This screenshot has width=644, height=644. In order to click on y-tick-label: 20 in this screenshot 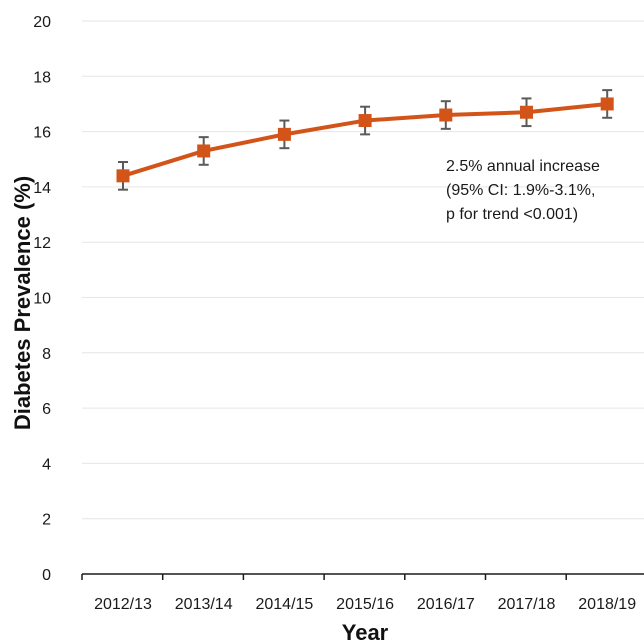, I will do `click(42, 22)`.